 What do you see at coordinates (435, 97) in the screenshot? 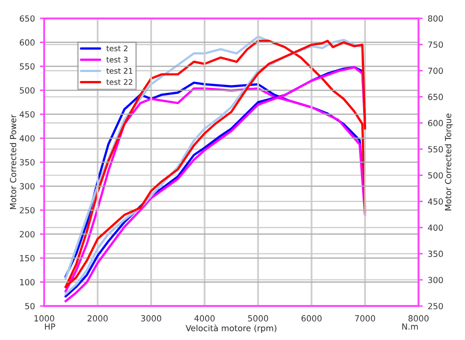
I see `y2-tick-label: 650` at bounding box center [435, 97].